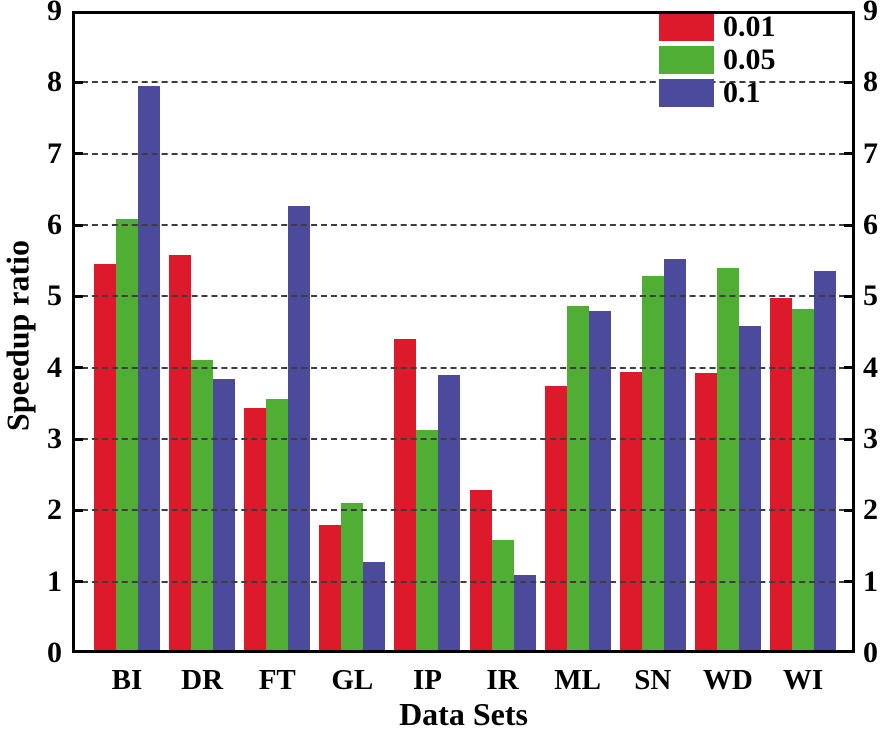 The image size is (880, 732). Describe the element at coordinates (54, 510) in the screenshot. I see `y-tick-label-left-2: 2` at that location.